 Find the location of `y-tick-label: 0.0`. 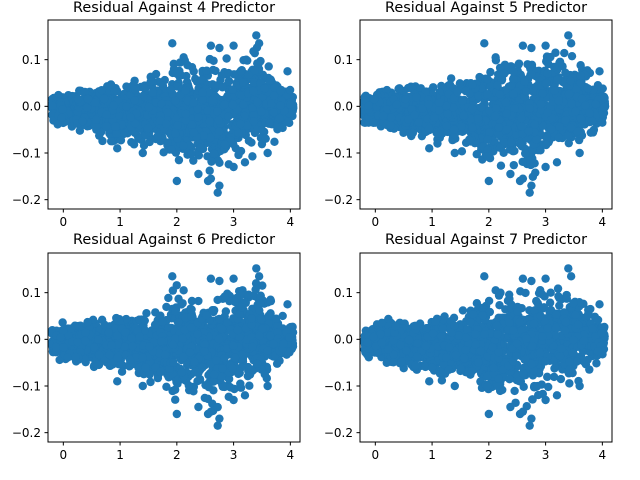

y-tick-label: 0.0 is located at coordinates (343, 107).